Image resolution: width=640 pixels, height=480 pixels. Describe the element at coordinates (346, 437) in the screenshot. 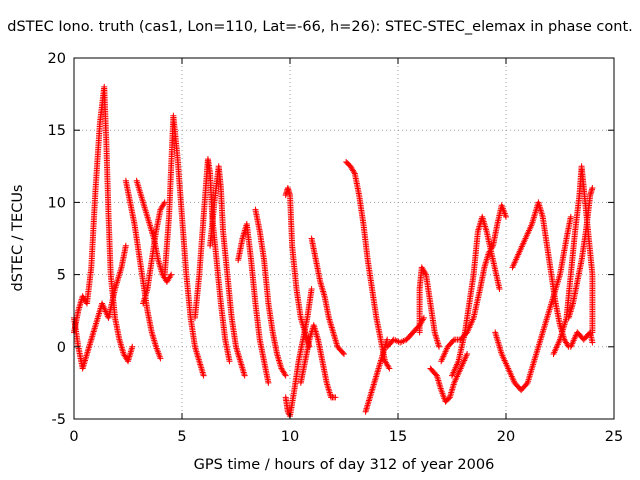

I see `x-tick-labels: 0 5 10 15 20 25` at that location.